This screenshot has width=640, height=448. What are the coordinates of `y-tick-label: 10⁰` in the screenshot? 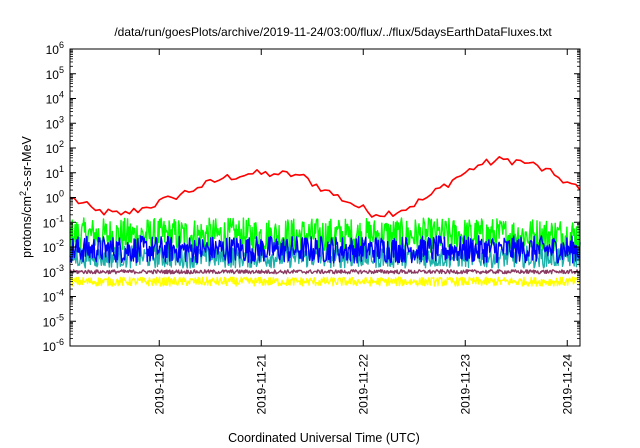 It's located at (55, 197).